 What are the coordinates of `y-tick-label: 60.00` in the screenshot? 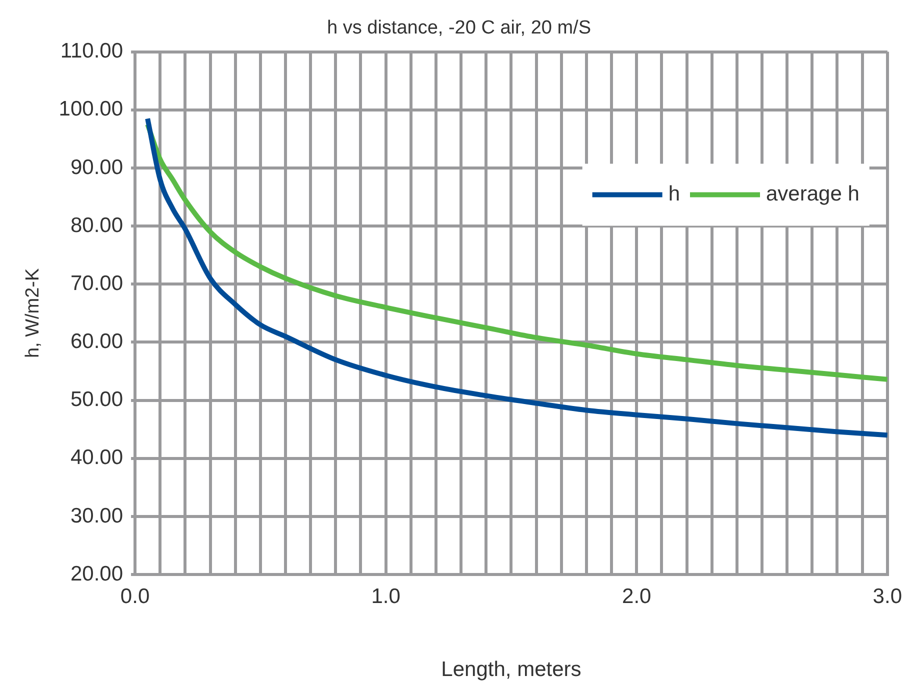 It's located at (97, 342).